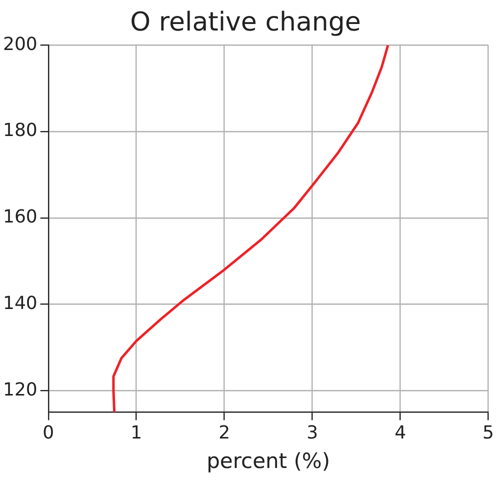  I want to click on x-axis-title: percent (%), so click(268, 460).